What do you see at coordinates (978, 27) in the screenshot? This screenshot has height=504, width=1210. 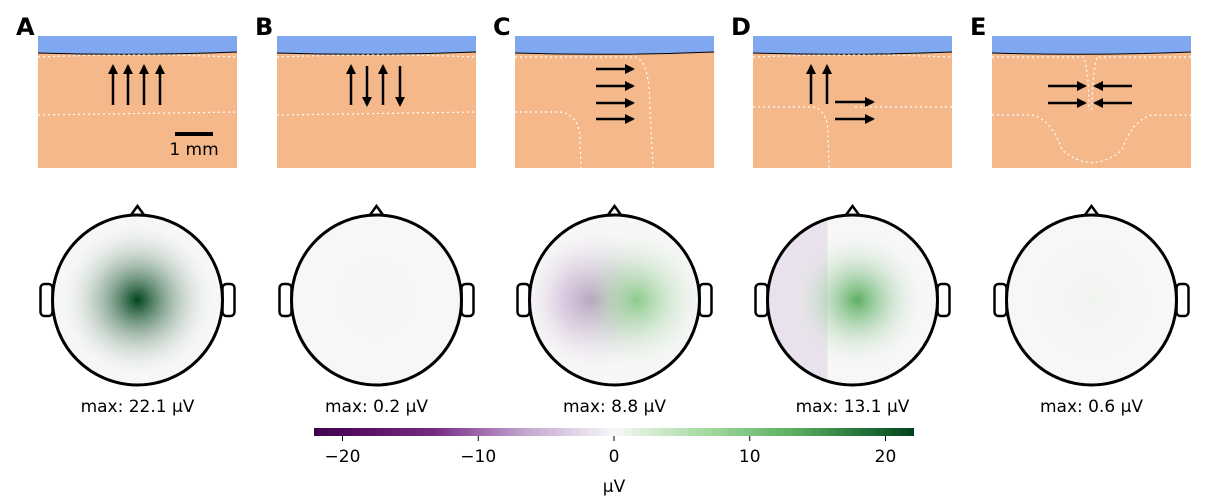 I see `panel-label: E` at bounding box center [978, 27].